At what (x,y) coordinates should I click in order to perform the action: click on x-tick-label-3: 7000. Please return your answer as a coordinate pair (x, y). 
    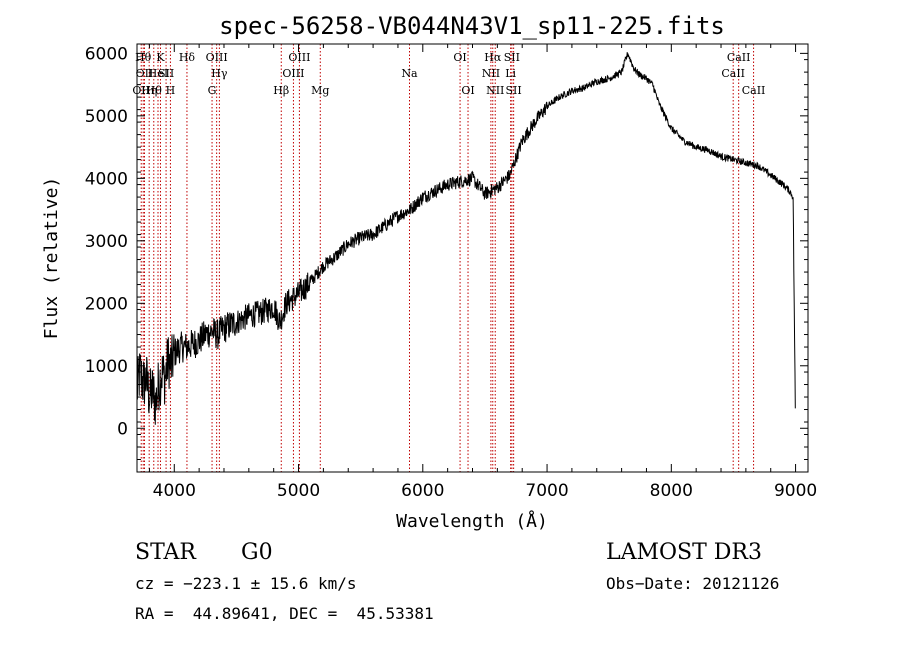
    Looking at the image, I should click on (546, 491).